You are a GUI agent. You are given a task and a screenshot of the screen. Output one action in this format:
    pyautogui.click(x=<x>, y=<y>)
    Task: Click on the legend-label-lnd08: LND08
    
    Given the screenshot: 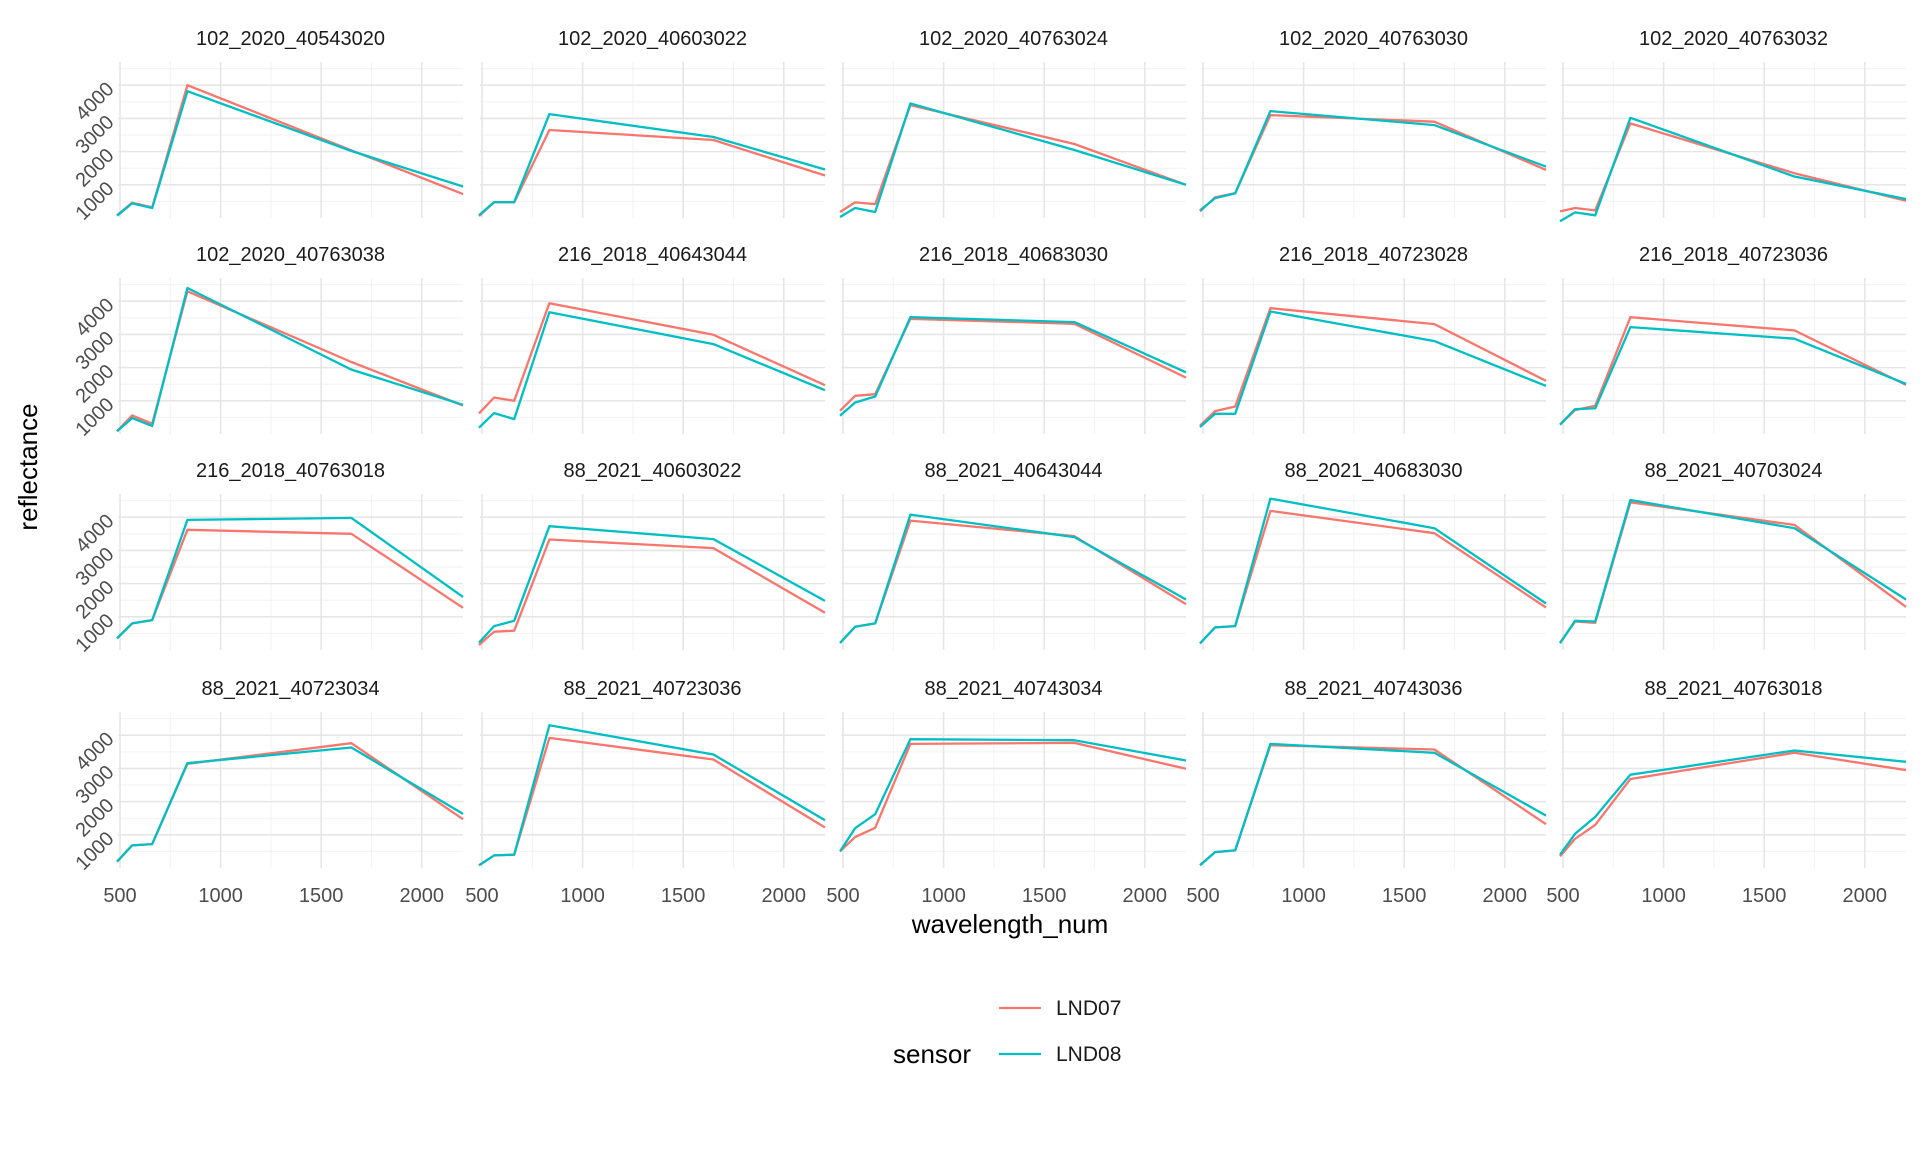 What is the action you would take?
    pyautogui.click(x=1088, y=1054)
    